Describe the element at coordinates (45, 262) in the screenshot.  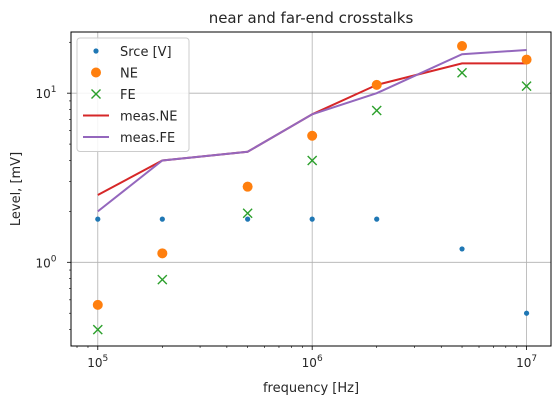
I see `y-tick-label: 10⁰` at that location.